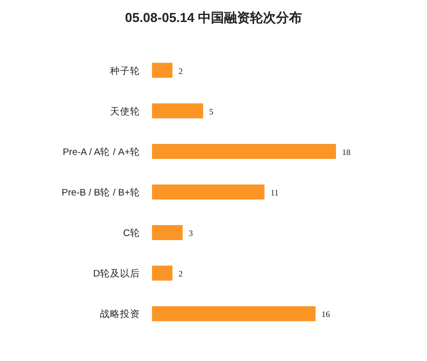 This screenshot has height=361, width=427. Describe the element at coordinates (326, 314) in the screenshot. I see `data-label: 16` at that location.